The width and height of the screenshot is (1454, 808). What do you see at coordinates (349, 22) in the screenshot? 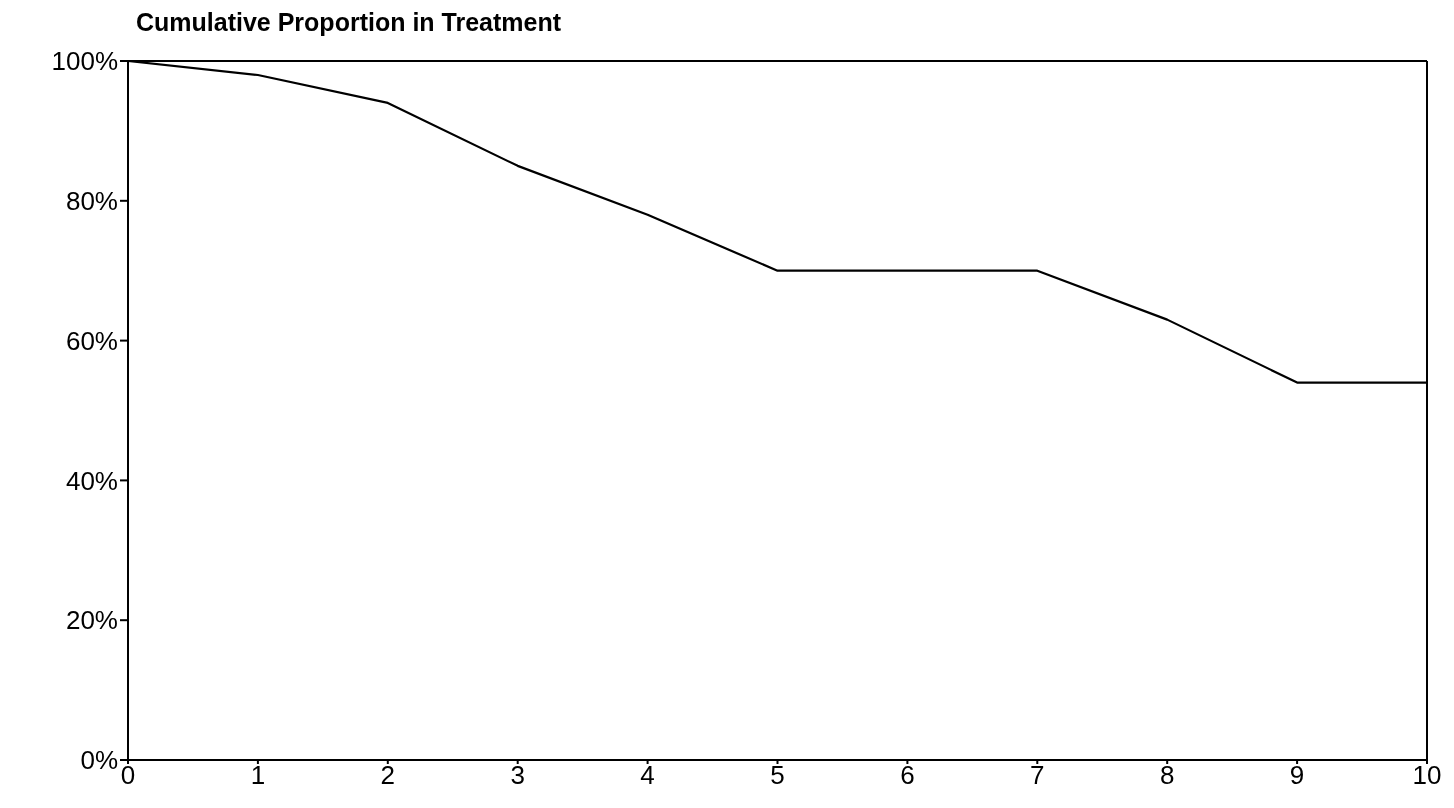
I see `chart-title: Cumulative Proportion in Treatment` at bounding box center [349, 22].